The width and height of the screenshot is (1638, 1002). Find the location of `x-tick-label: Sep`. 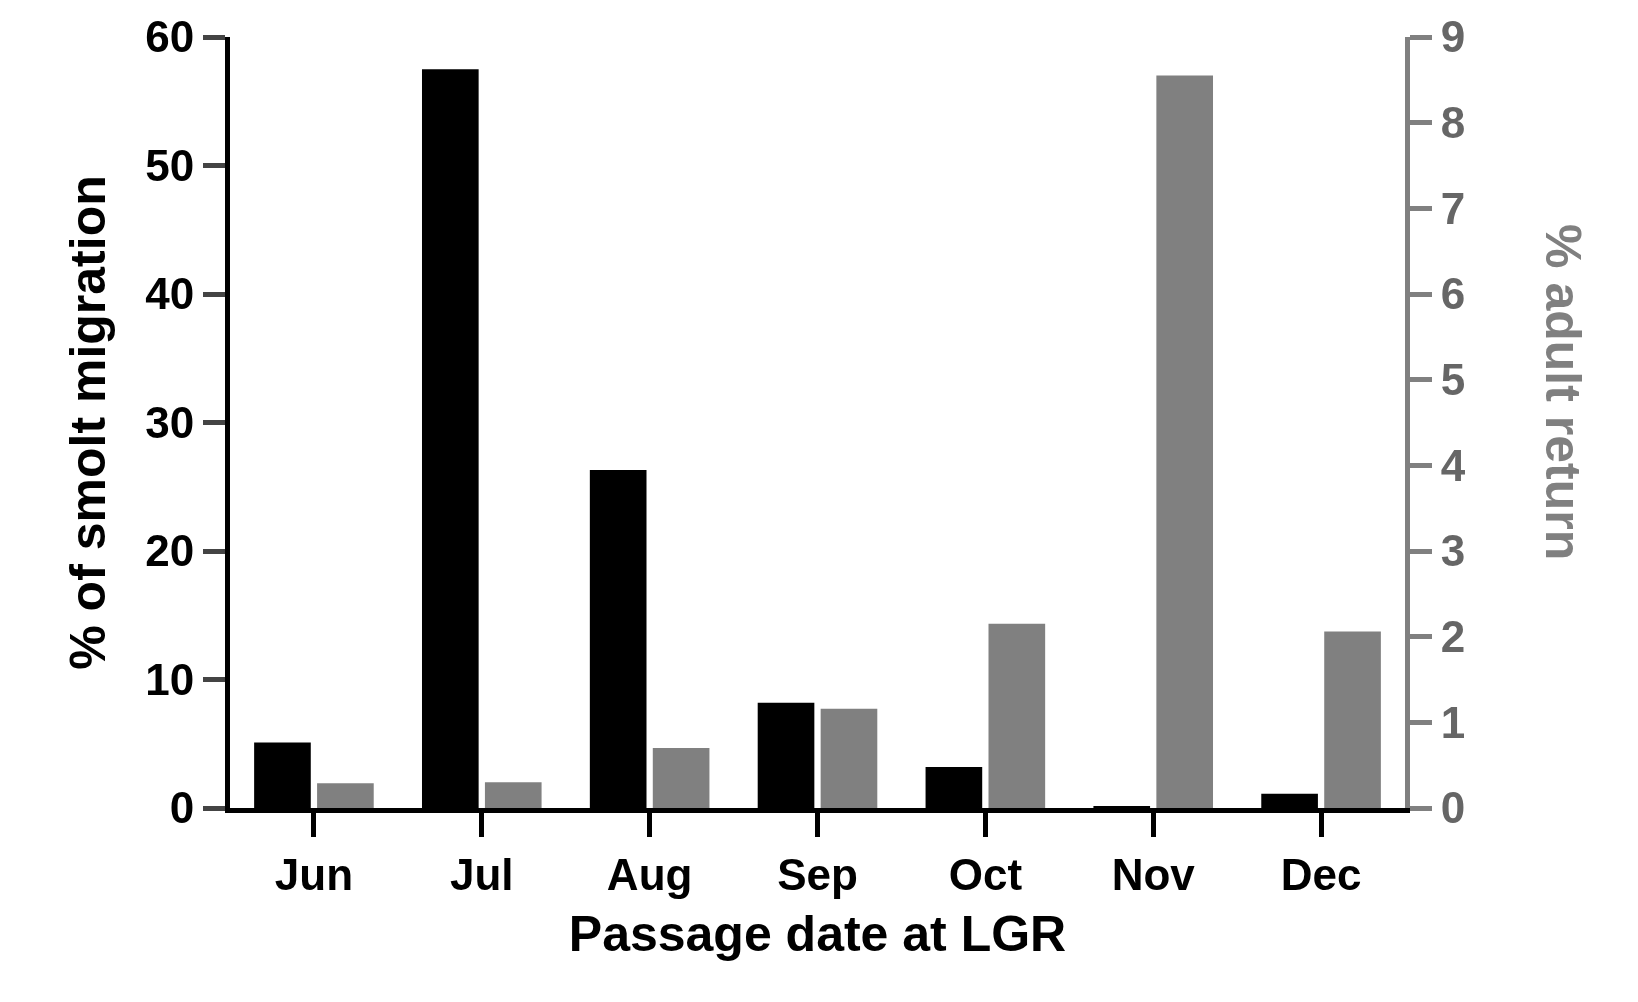

x-tick-label: Sep is located at coordinates (817, 874).